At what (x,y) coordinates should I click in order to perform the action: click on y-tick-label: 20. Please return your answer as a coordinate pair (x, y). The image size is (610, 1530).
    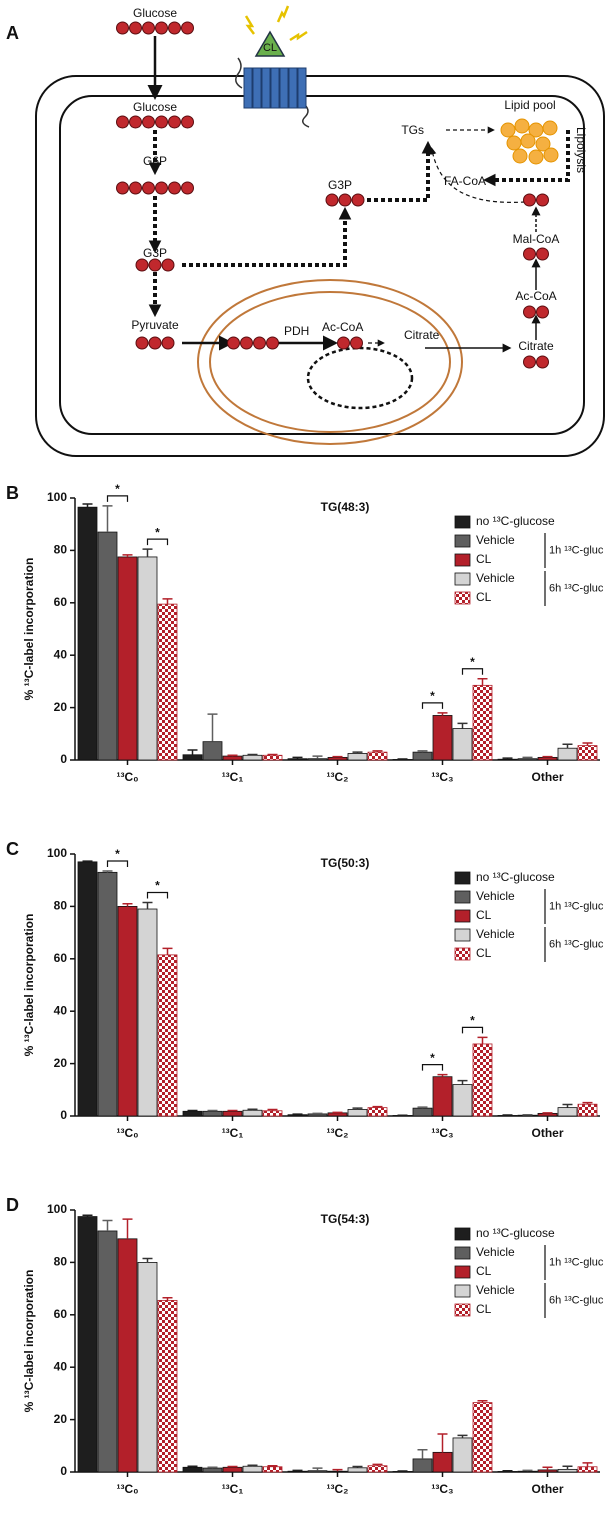
    Looking at the image, I should click on (61, 707).